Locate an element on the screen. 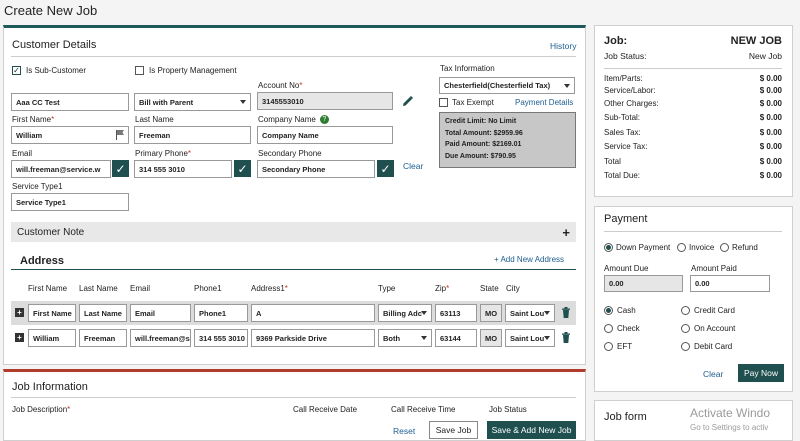 The width and height of the screenshot is (800, 441). payment-clear-link: Clear is located at coordinates (713, 374).